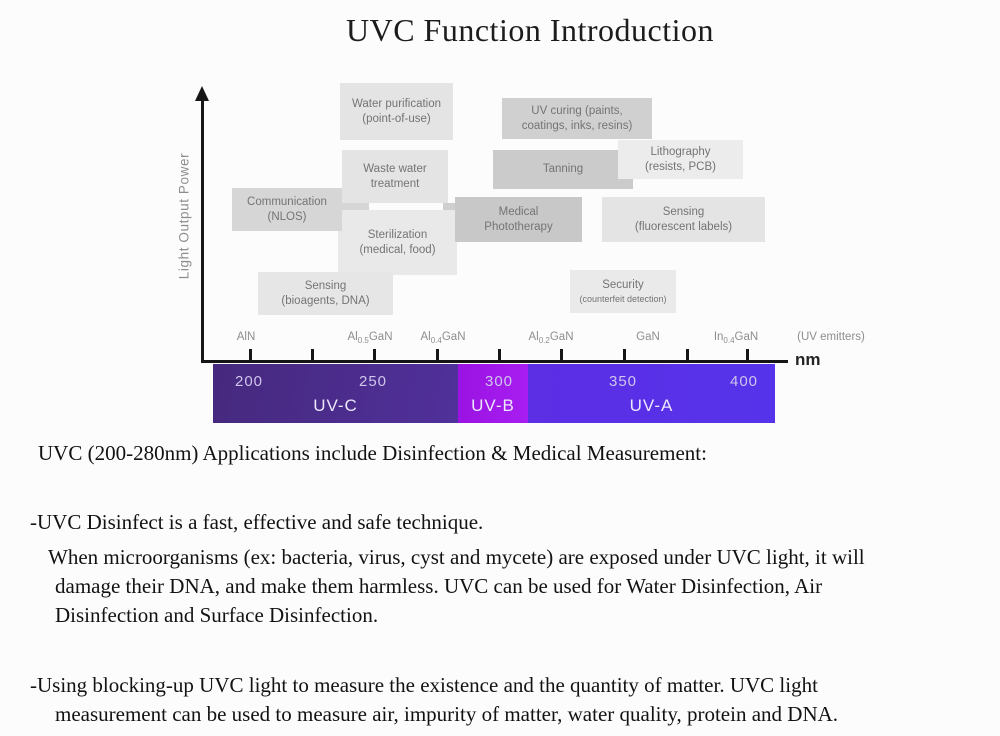 Image resolution: width=1000 pixels, height=736 pixels. Describe the element at coordinates (397, 234) in the screenshot. I see `box-sterilization-line1: Sterilization` at that location.